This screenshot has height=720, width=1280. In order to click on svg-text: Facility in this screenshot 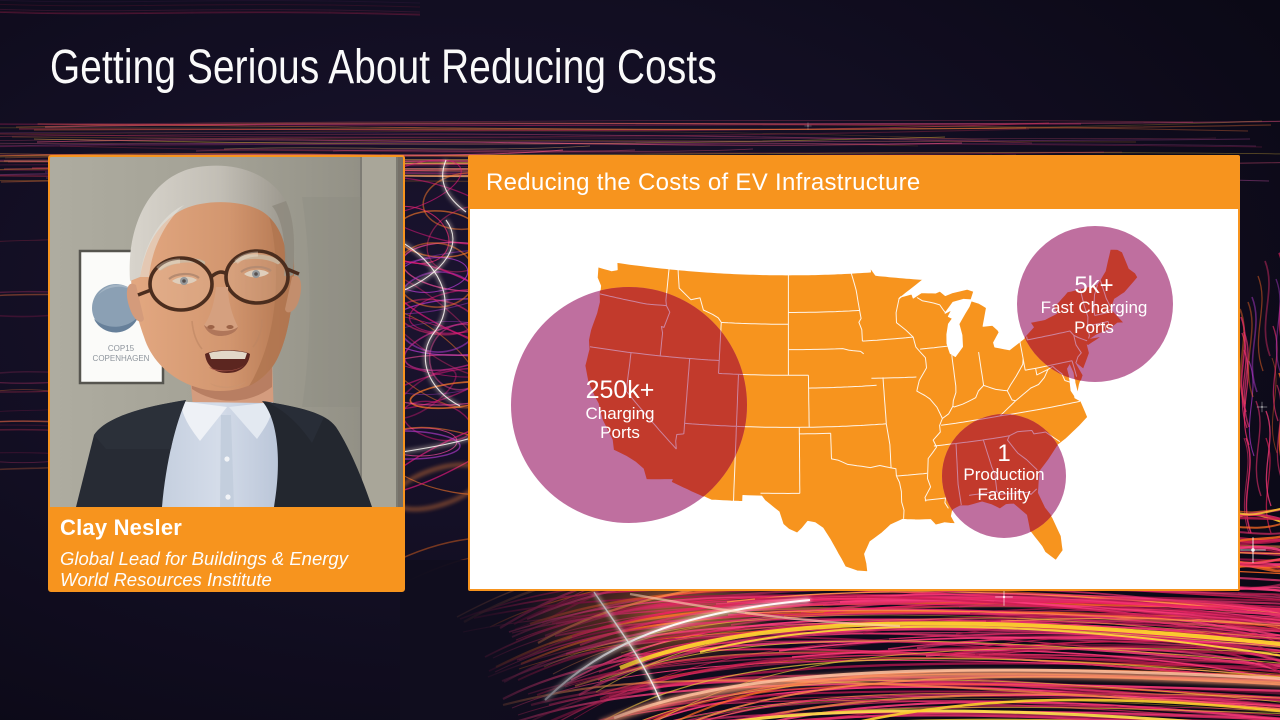, I will do `click(1004, 494)`.